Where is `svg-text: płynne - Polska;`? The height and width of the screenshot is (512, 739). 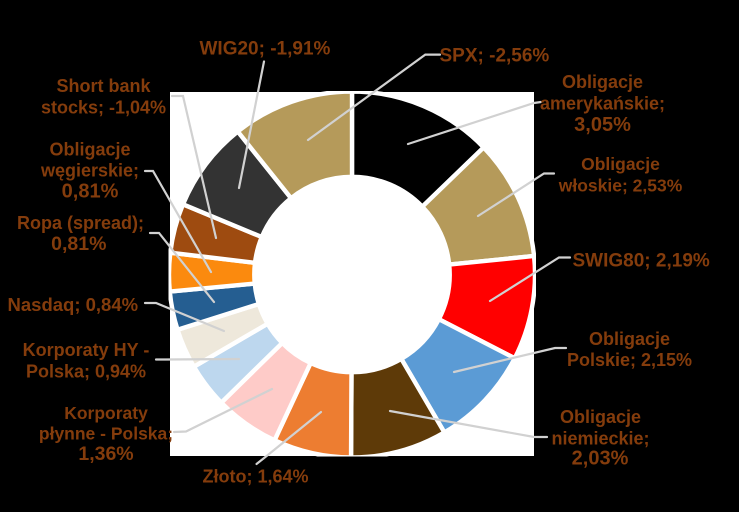 svg-text: płynne - Polska; is located at coordinates (106, 434).